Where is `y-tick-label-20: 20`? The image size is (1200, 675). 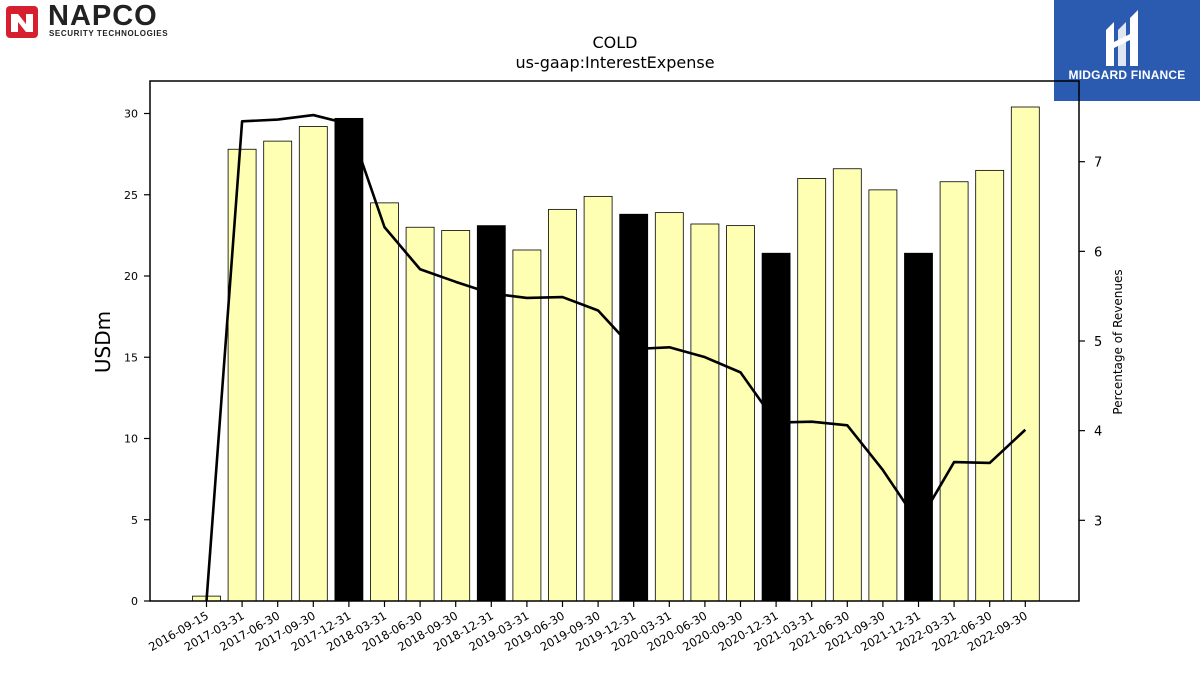 y-tick-label-20: 20 is located at coordinates (131, 276).